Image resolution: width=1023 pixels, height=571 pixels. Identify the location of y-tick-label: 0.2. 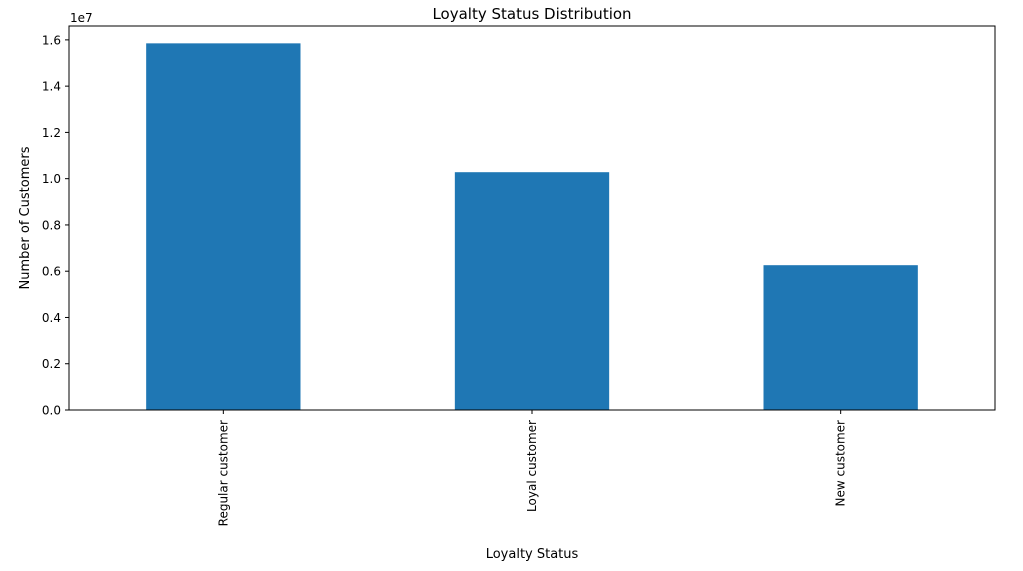
(51, 364).